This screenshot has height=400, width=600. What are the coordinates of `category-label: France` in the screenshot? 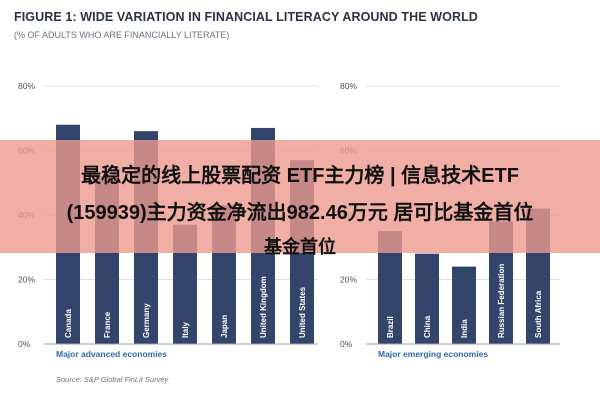 It's located at (107, 324).